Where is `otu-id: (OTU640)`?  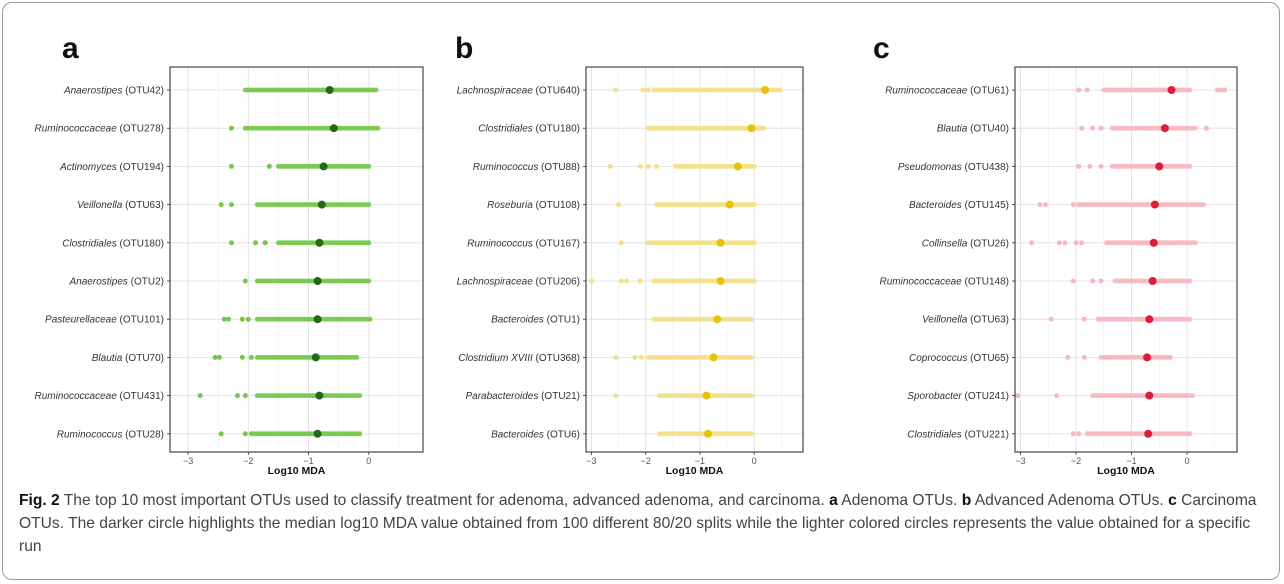
otu-id: (OTU640) is located at coordinates (556, 91).